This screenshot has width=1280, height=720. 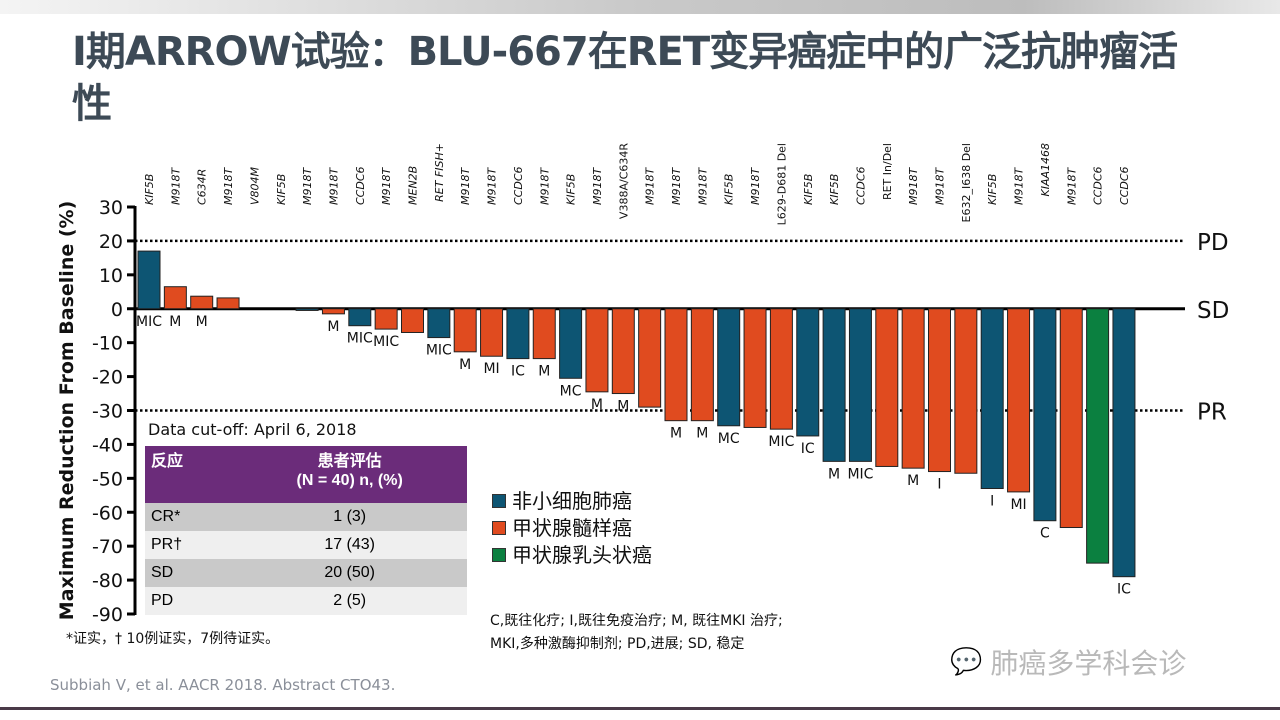 What do you see at coordinates (107, 615) in the screenshot?
I see `y-tick-label: -90` at bounding box center [107, 615].